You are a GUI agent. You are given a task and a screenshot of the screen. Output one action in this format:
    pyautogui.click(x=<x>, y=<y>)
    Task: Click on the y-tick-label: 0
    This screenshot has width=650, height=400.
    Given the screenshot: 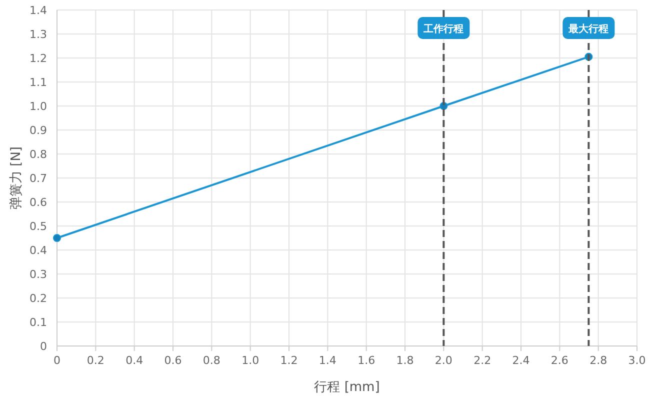 What is the action you would take?
    pyautogui.click(x=43, y=346)
    